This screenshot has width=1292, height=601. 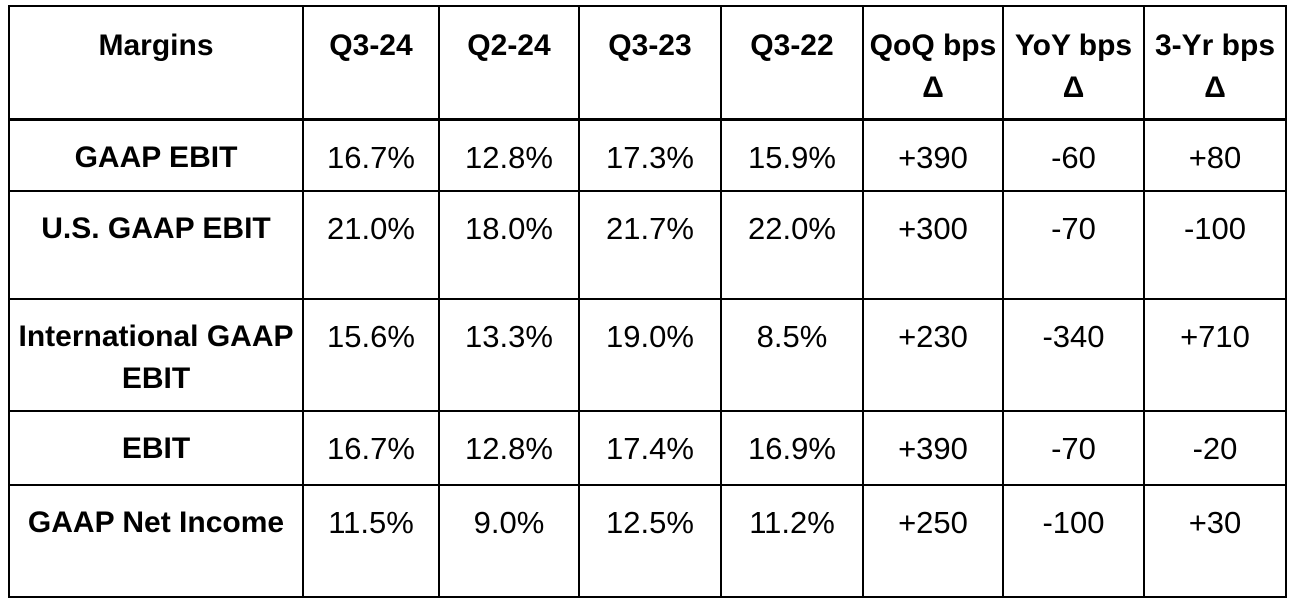 I want to click on row-label: EBIT, so click(x=156, y=448).